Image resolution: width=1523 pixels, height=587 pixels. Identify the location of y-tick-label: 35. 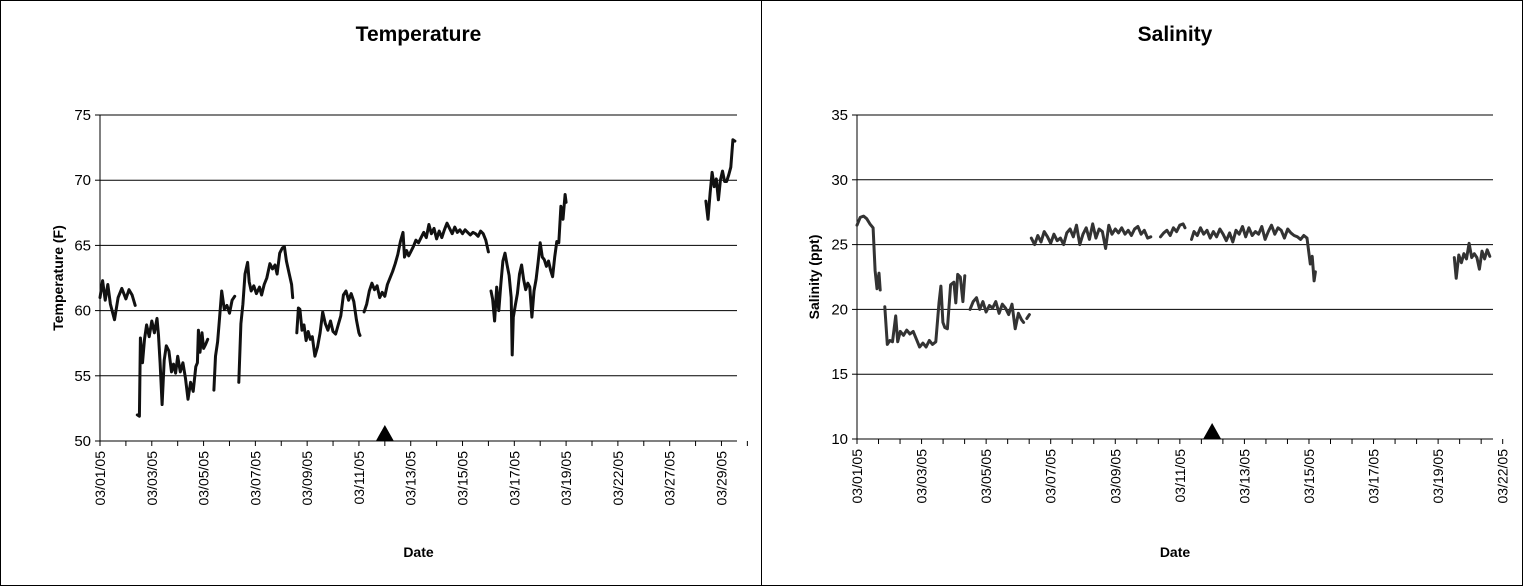
(839, 115).